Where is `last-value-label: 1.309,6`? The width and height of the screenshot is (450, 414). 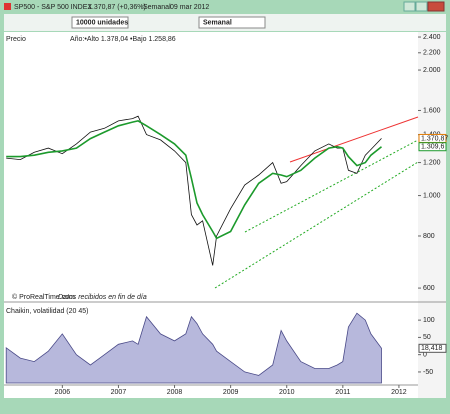 last-value-label: 1.309,6 is located at coordinates (432, 147).